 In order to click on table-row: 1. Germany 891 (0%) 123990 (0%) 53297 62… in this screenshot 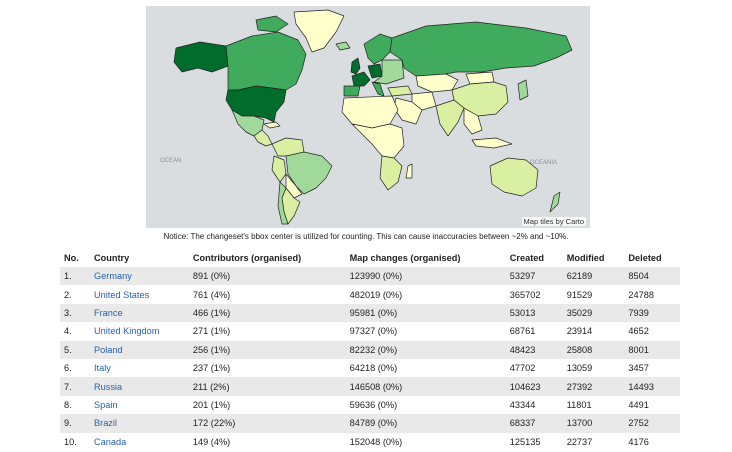, I will do `click(370, 276)`.